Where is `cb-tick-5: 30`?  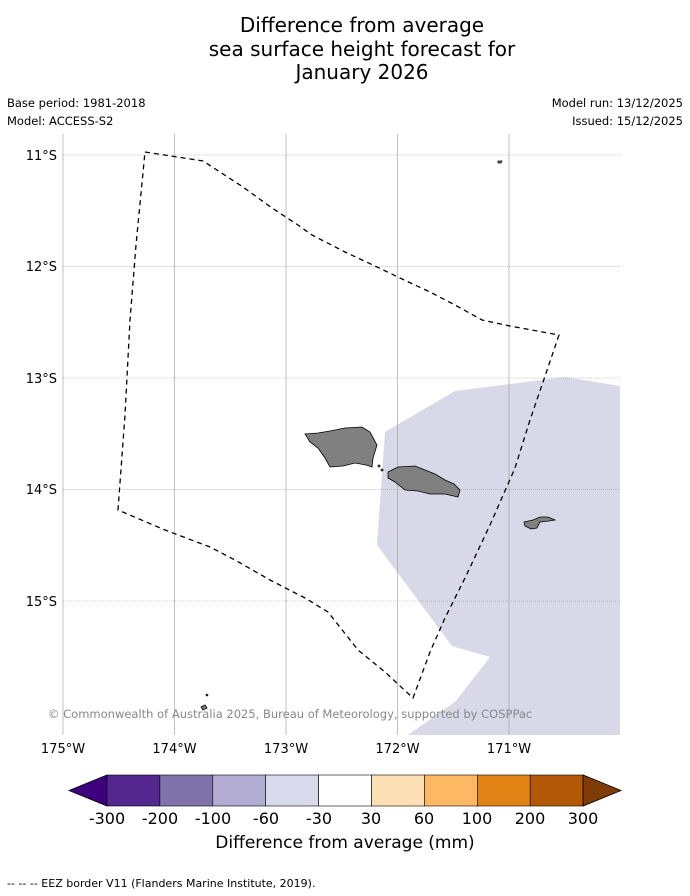 cb-tick-5: 30 is located at coordinates (371, 818).